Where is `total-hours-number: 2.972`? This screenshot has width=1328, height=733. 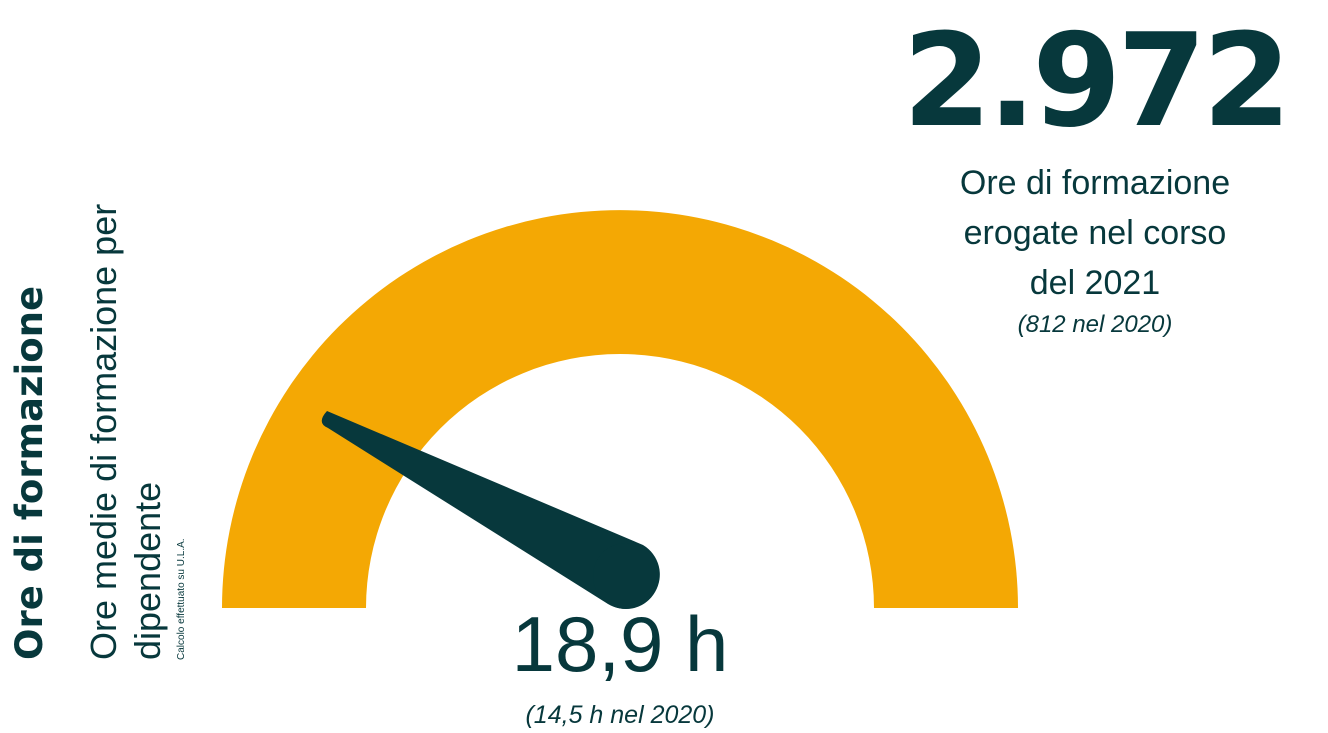 total-hours-number: 2.972 is located at coordinates (1097, 81).